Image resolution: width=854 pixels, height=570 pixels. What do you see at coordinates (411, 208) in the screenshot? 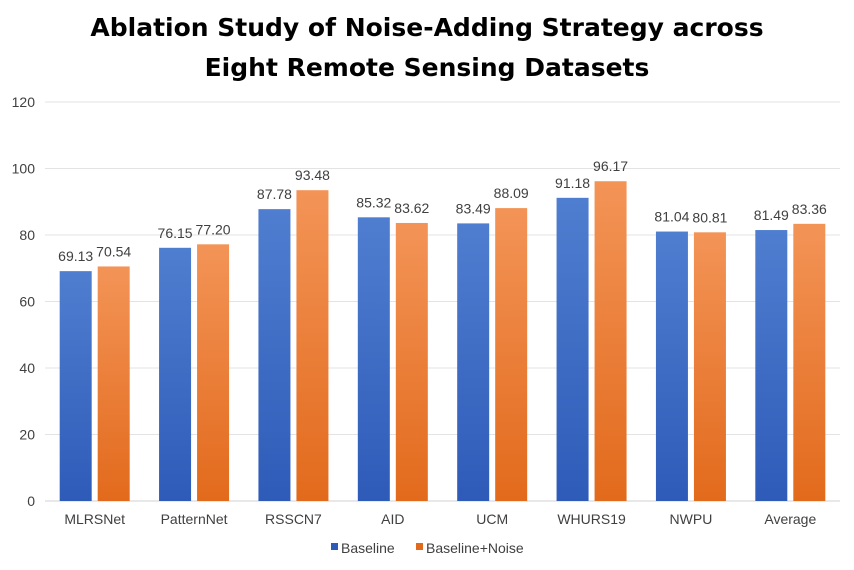
I see `data-label: 83.62` at bounding box center [411, 208].